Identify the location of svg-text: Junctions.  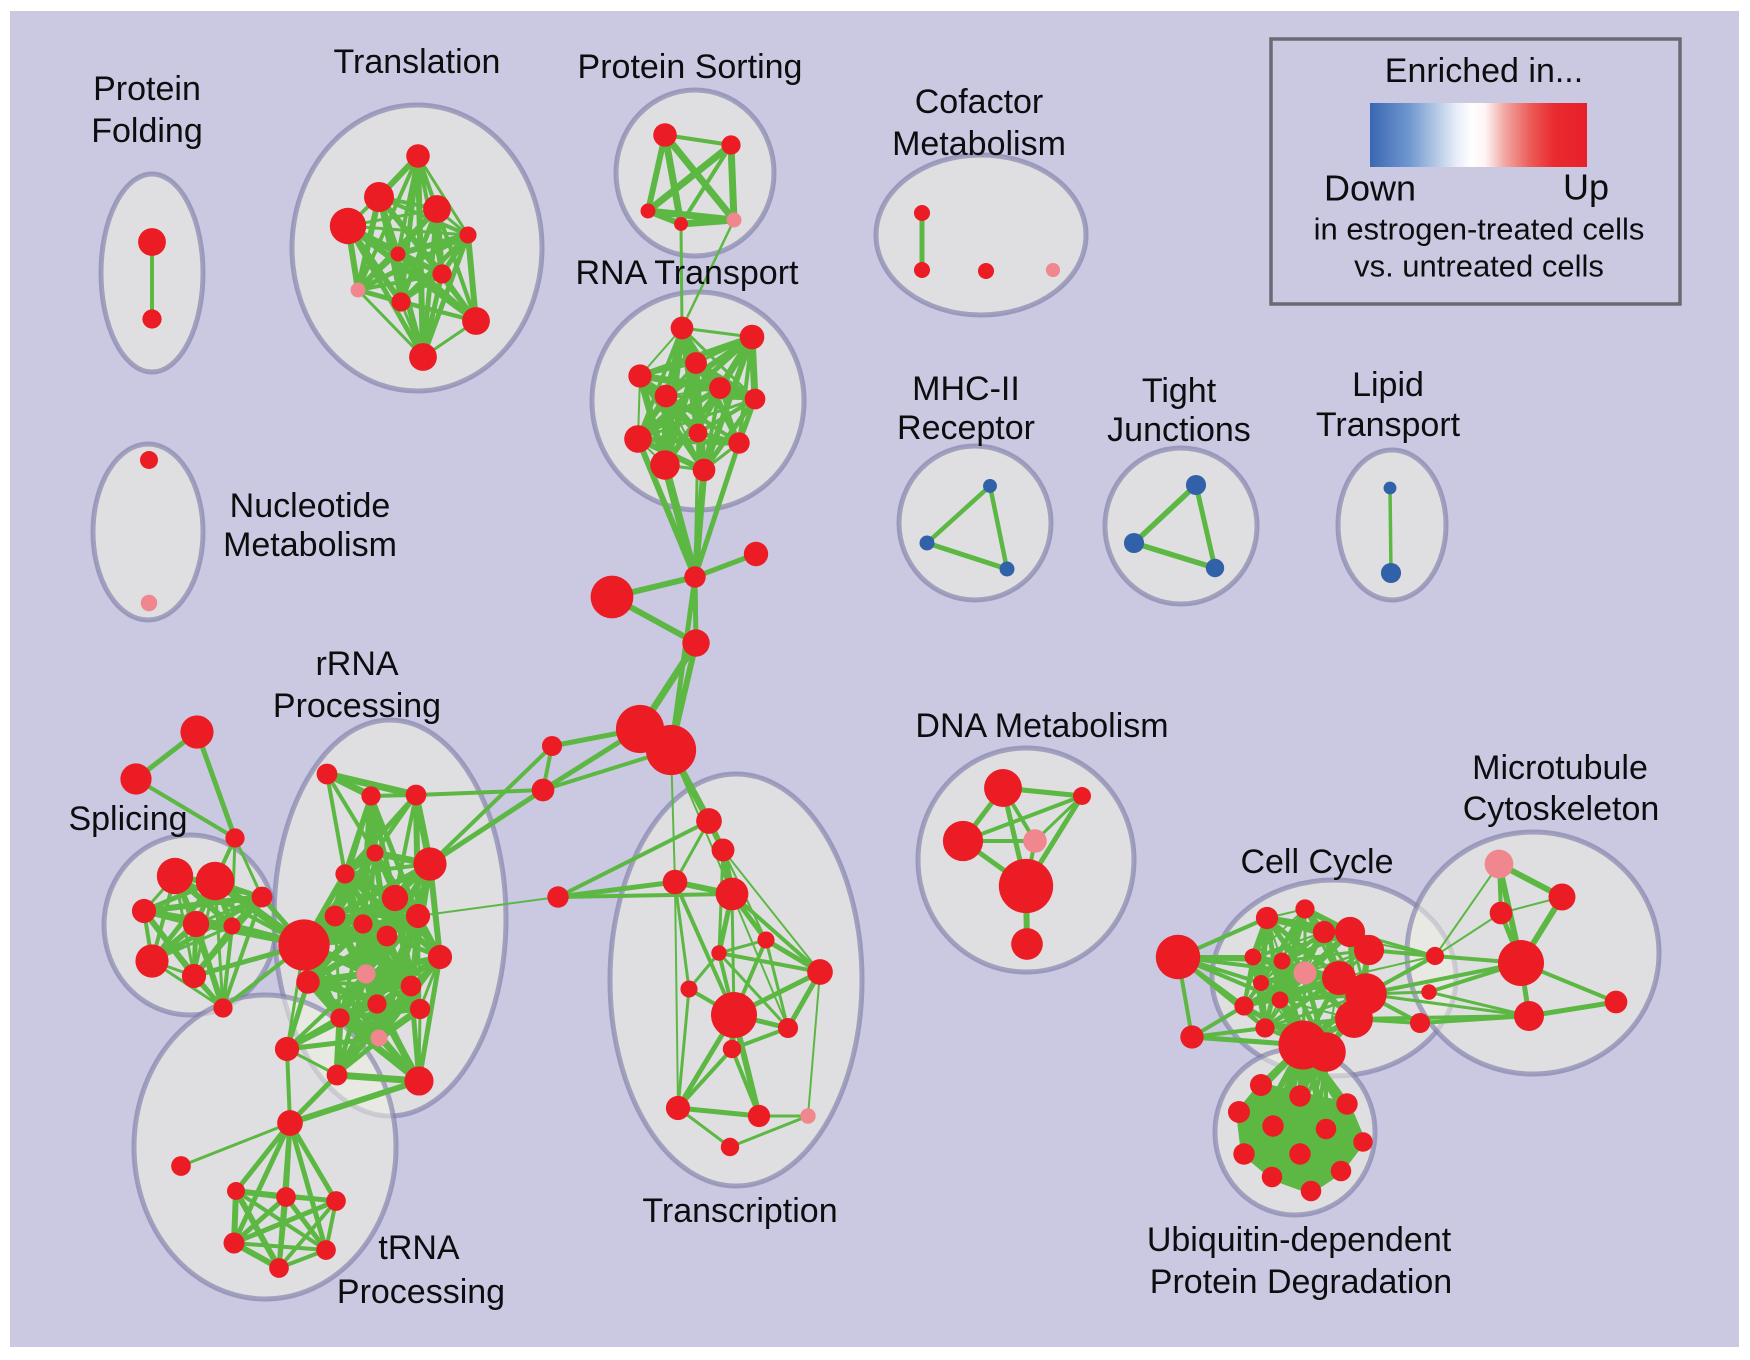
(1179, 430).